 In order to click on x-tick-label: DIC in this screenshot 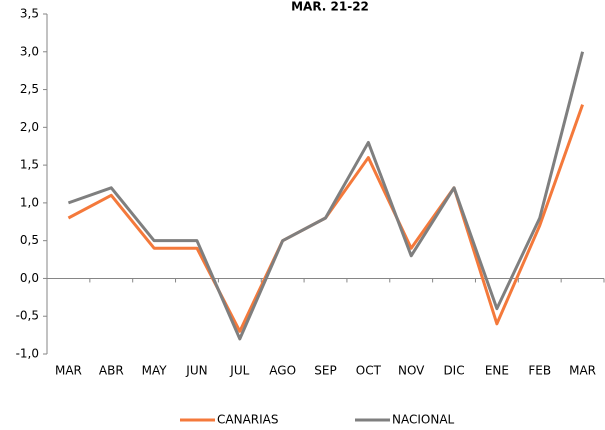, I will do `click(453, 371)`.